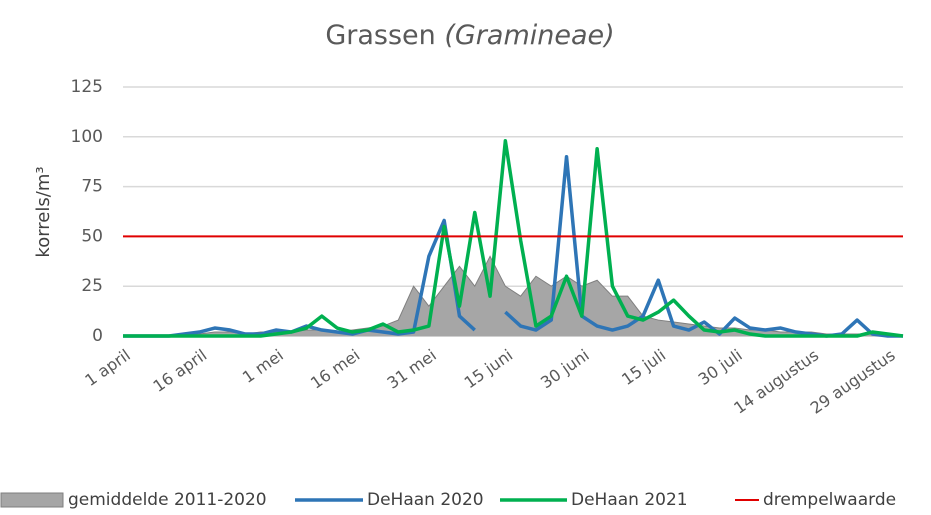  I want to click on legend-label: drempelwaarde, so click(829, 500).